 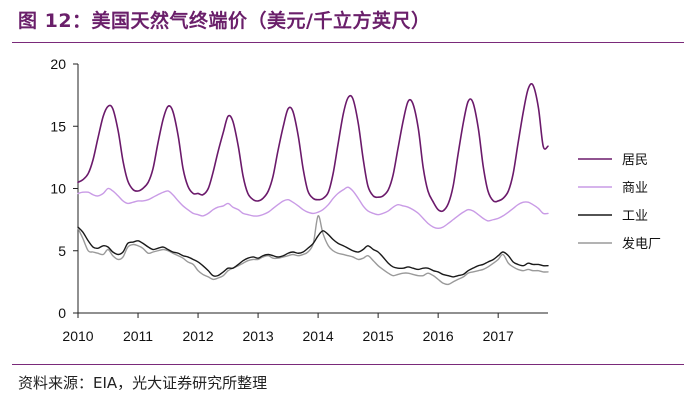 I want to click on series-line-industrial, so click(x=313, y=252).